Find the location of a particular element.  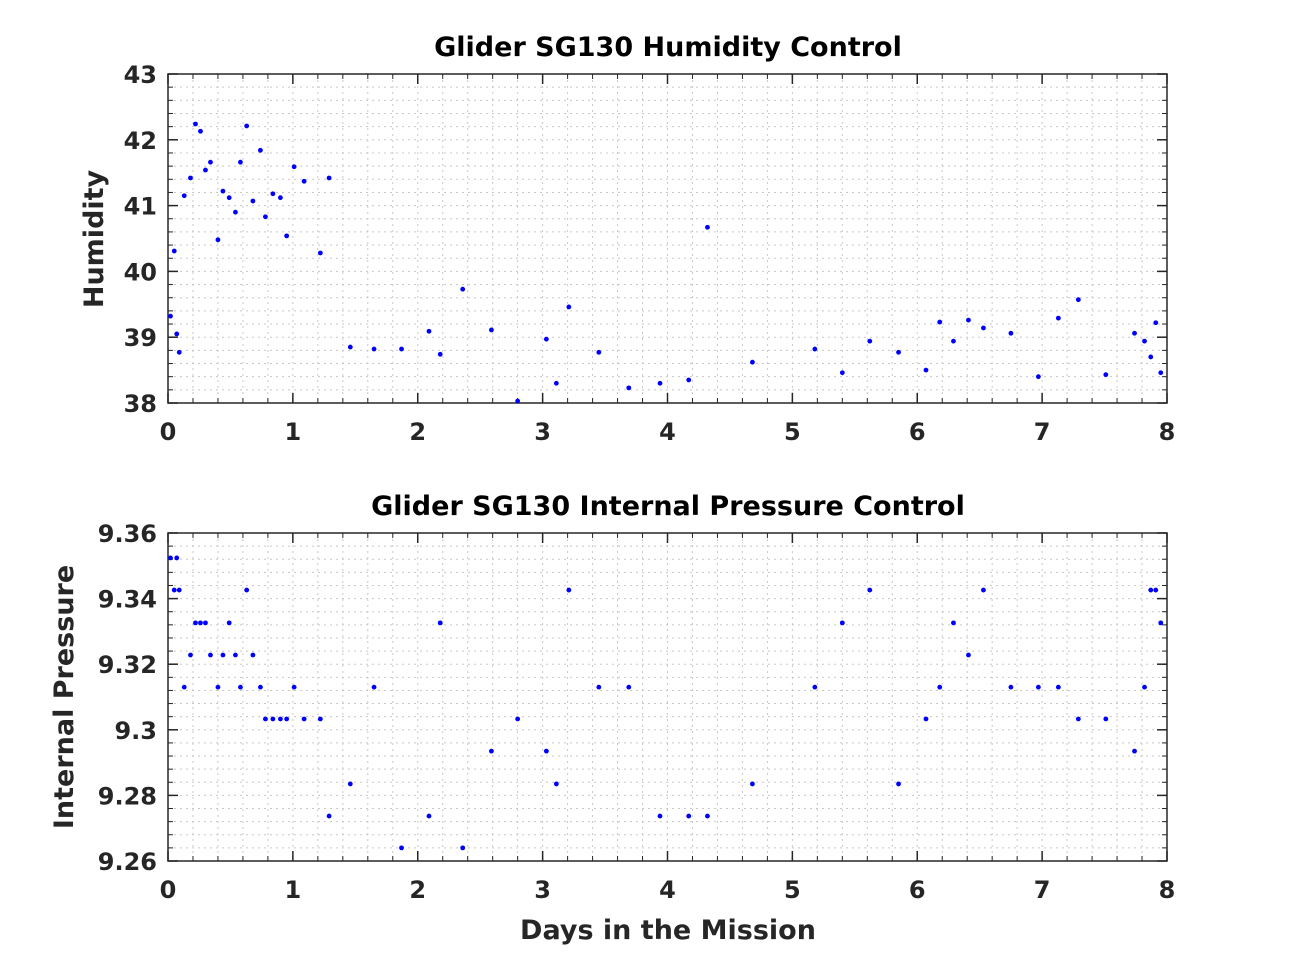

humidity-y-axis-label: Humidity is located at coordinates (94, 238).